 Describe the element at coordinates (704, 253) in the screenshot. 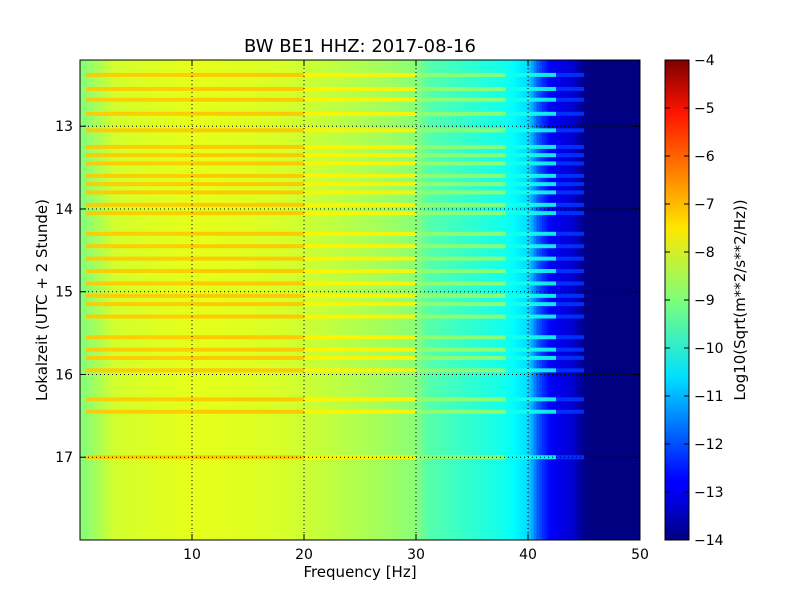

I see `colorbar-tick-label: −8` at that location.